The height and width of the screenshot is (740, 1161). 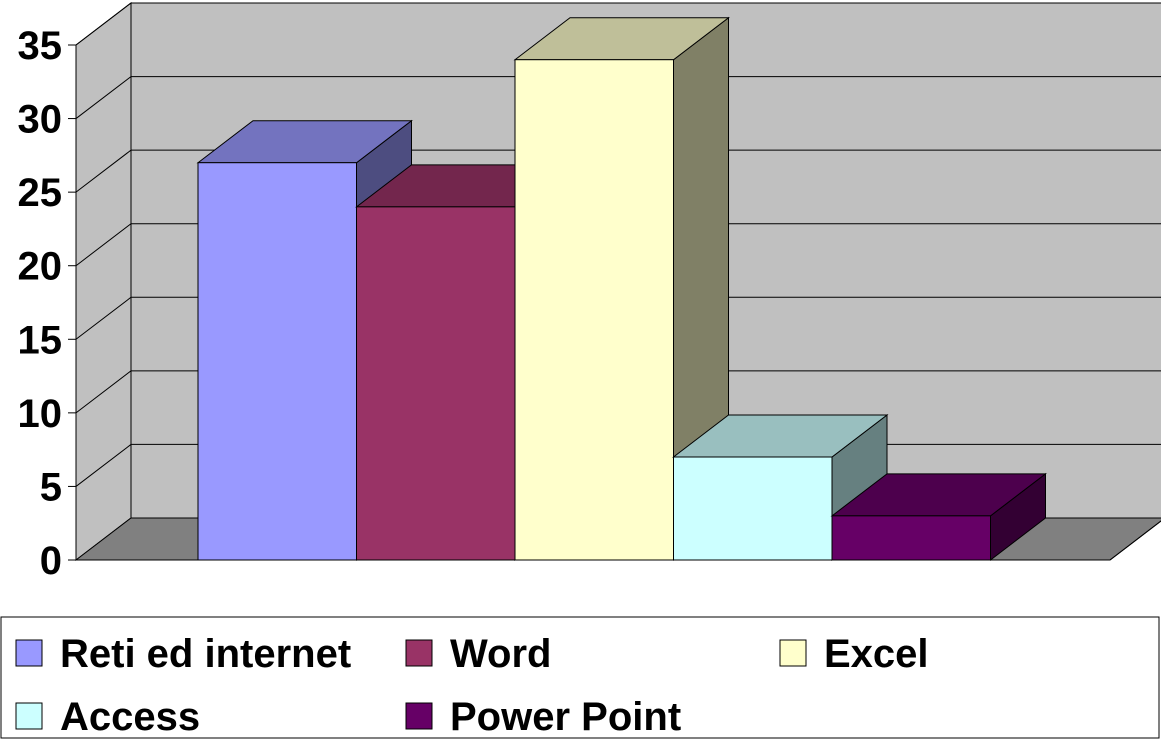 I want to click on legend-item: Power Point, so click(x=543, y=717).